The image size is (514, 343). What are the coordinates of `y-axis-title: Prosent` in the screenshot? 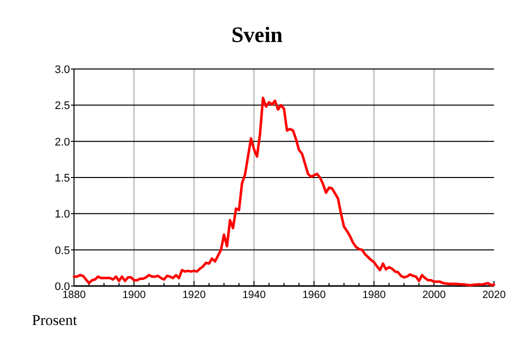 It's located at (55, 321).